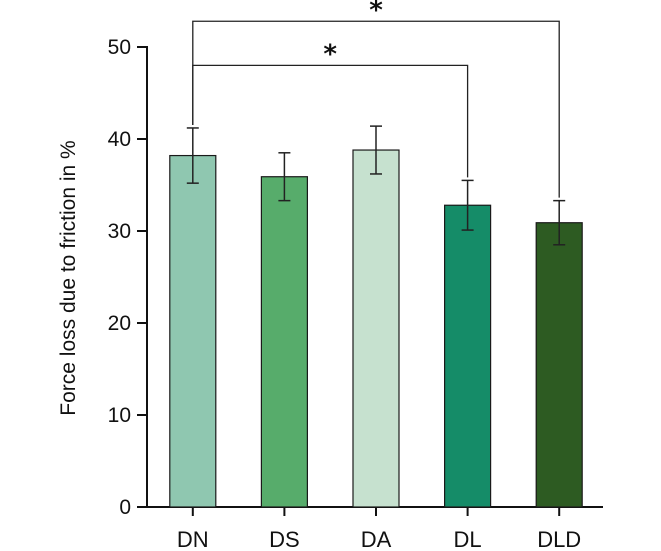 The height and width of the screenshot is (551, 661). I want to click on bar-dl, so click(468, 356).